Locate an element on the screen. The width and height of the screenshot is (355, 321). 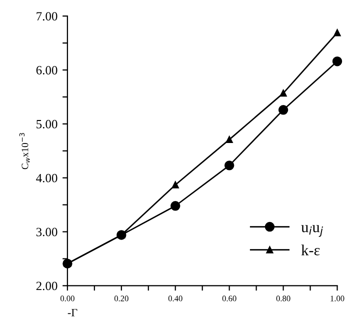
x-axis-title: -Γ is located at coordinates (73, 312).